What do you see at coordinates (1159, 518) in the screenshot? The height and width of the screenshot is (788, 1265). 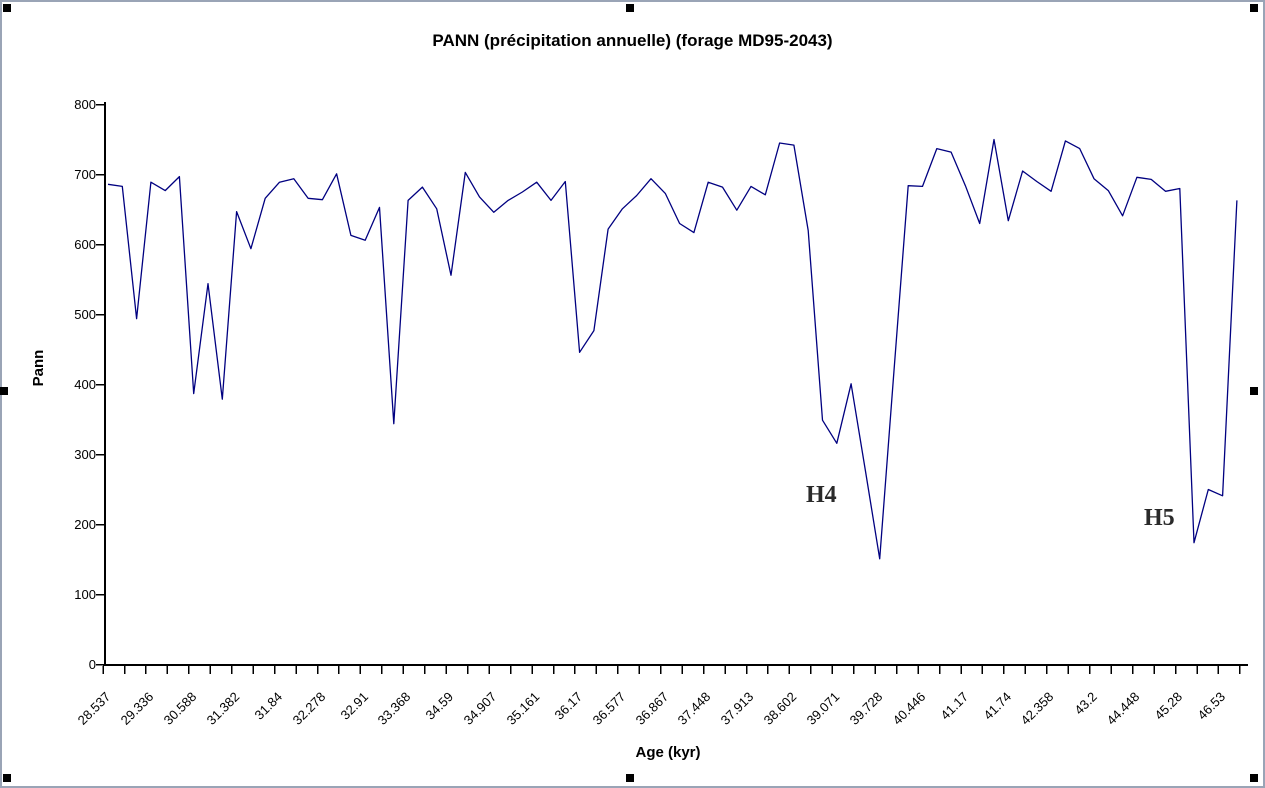 I see `annotation-h5: H5` at bounding box center [1159, 518].